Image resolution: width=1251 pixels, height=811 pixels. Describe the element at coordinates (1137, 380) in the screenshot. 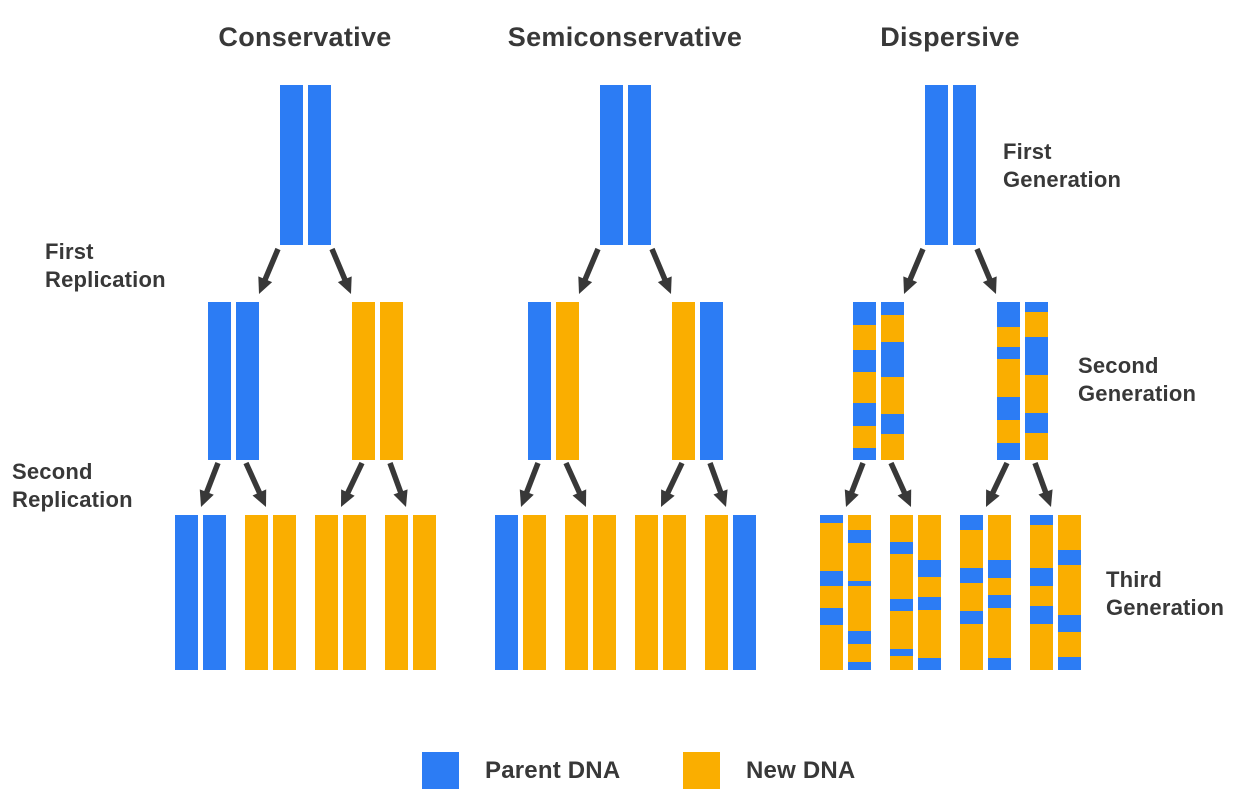

I see `label-second-generation: Second Generation` at that location.